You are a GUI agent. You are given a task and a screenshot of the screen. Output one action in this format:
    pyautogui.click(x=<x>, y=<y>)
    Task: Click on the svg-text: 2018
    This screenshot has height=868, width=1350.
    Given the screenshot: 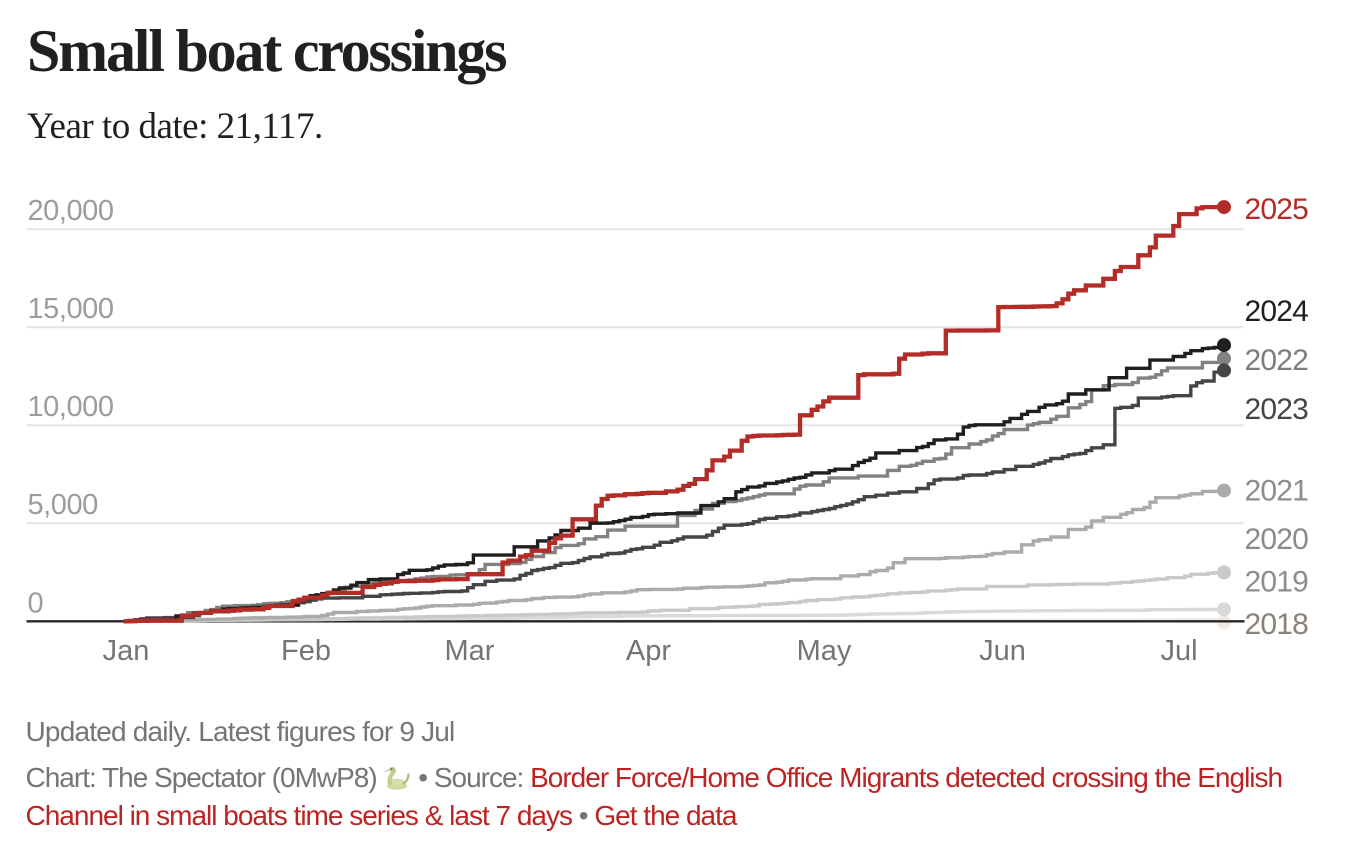 What is the action you would take?
    pyautogui.click(x=1277, y=624)
    